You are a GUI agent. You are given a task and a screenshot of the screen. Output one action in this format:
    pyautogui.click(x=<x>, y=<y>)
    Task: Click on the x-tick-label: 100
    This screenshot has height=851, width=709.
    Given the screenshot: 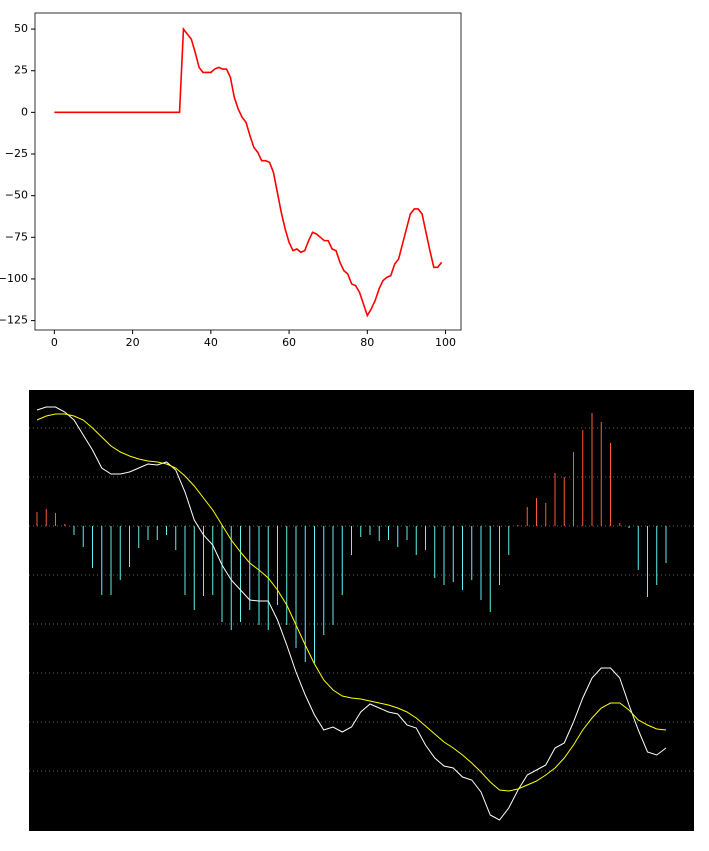 What is the action you would take?
    pyautogui.click(x=445, y=342)
    